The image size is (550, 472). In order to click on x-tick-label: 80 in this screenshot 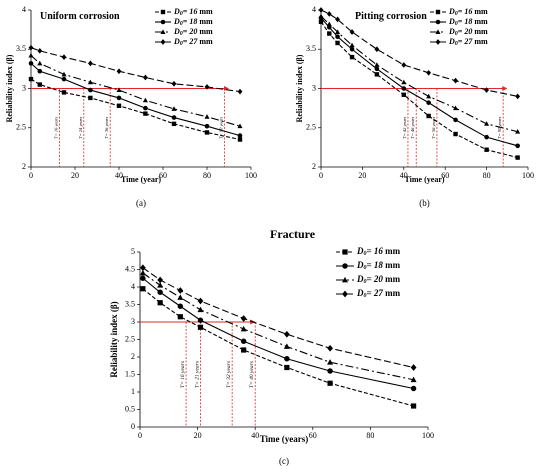, I will do `click(207, 175)`.